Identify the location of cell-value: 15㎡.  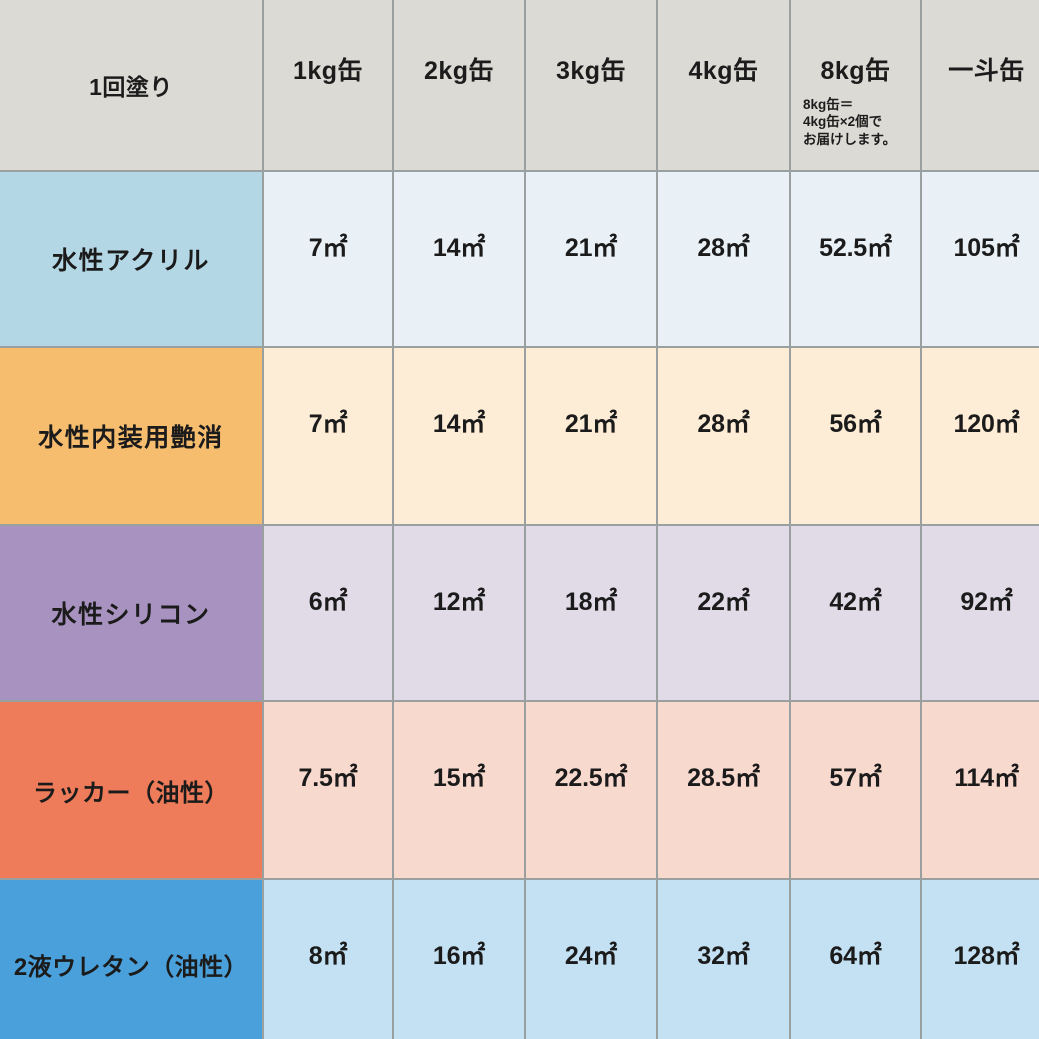
(459, 778).